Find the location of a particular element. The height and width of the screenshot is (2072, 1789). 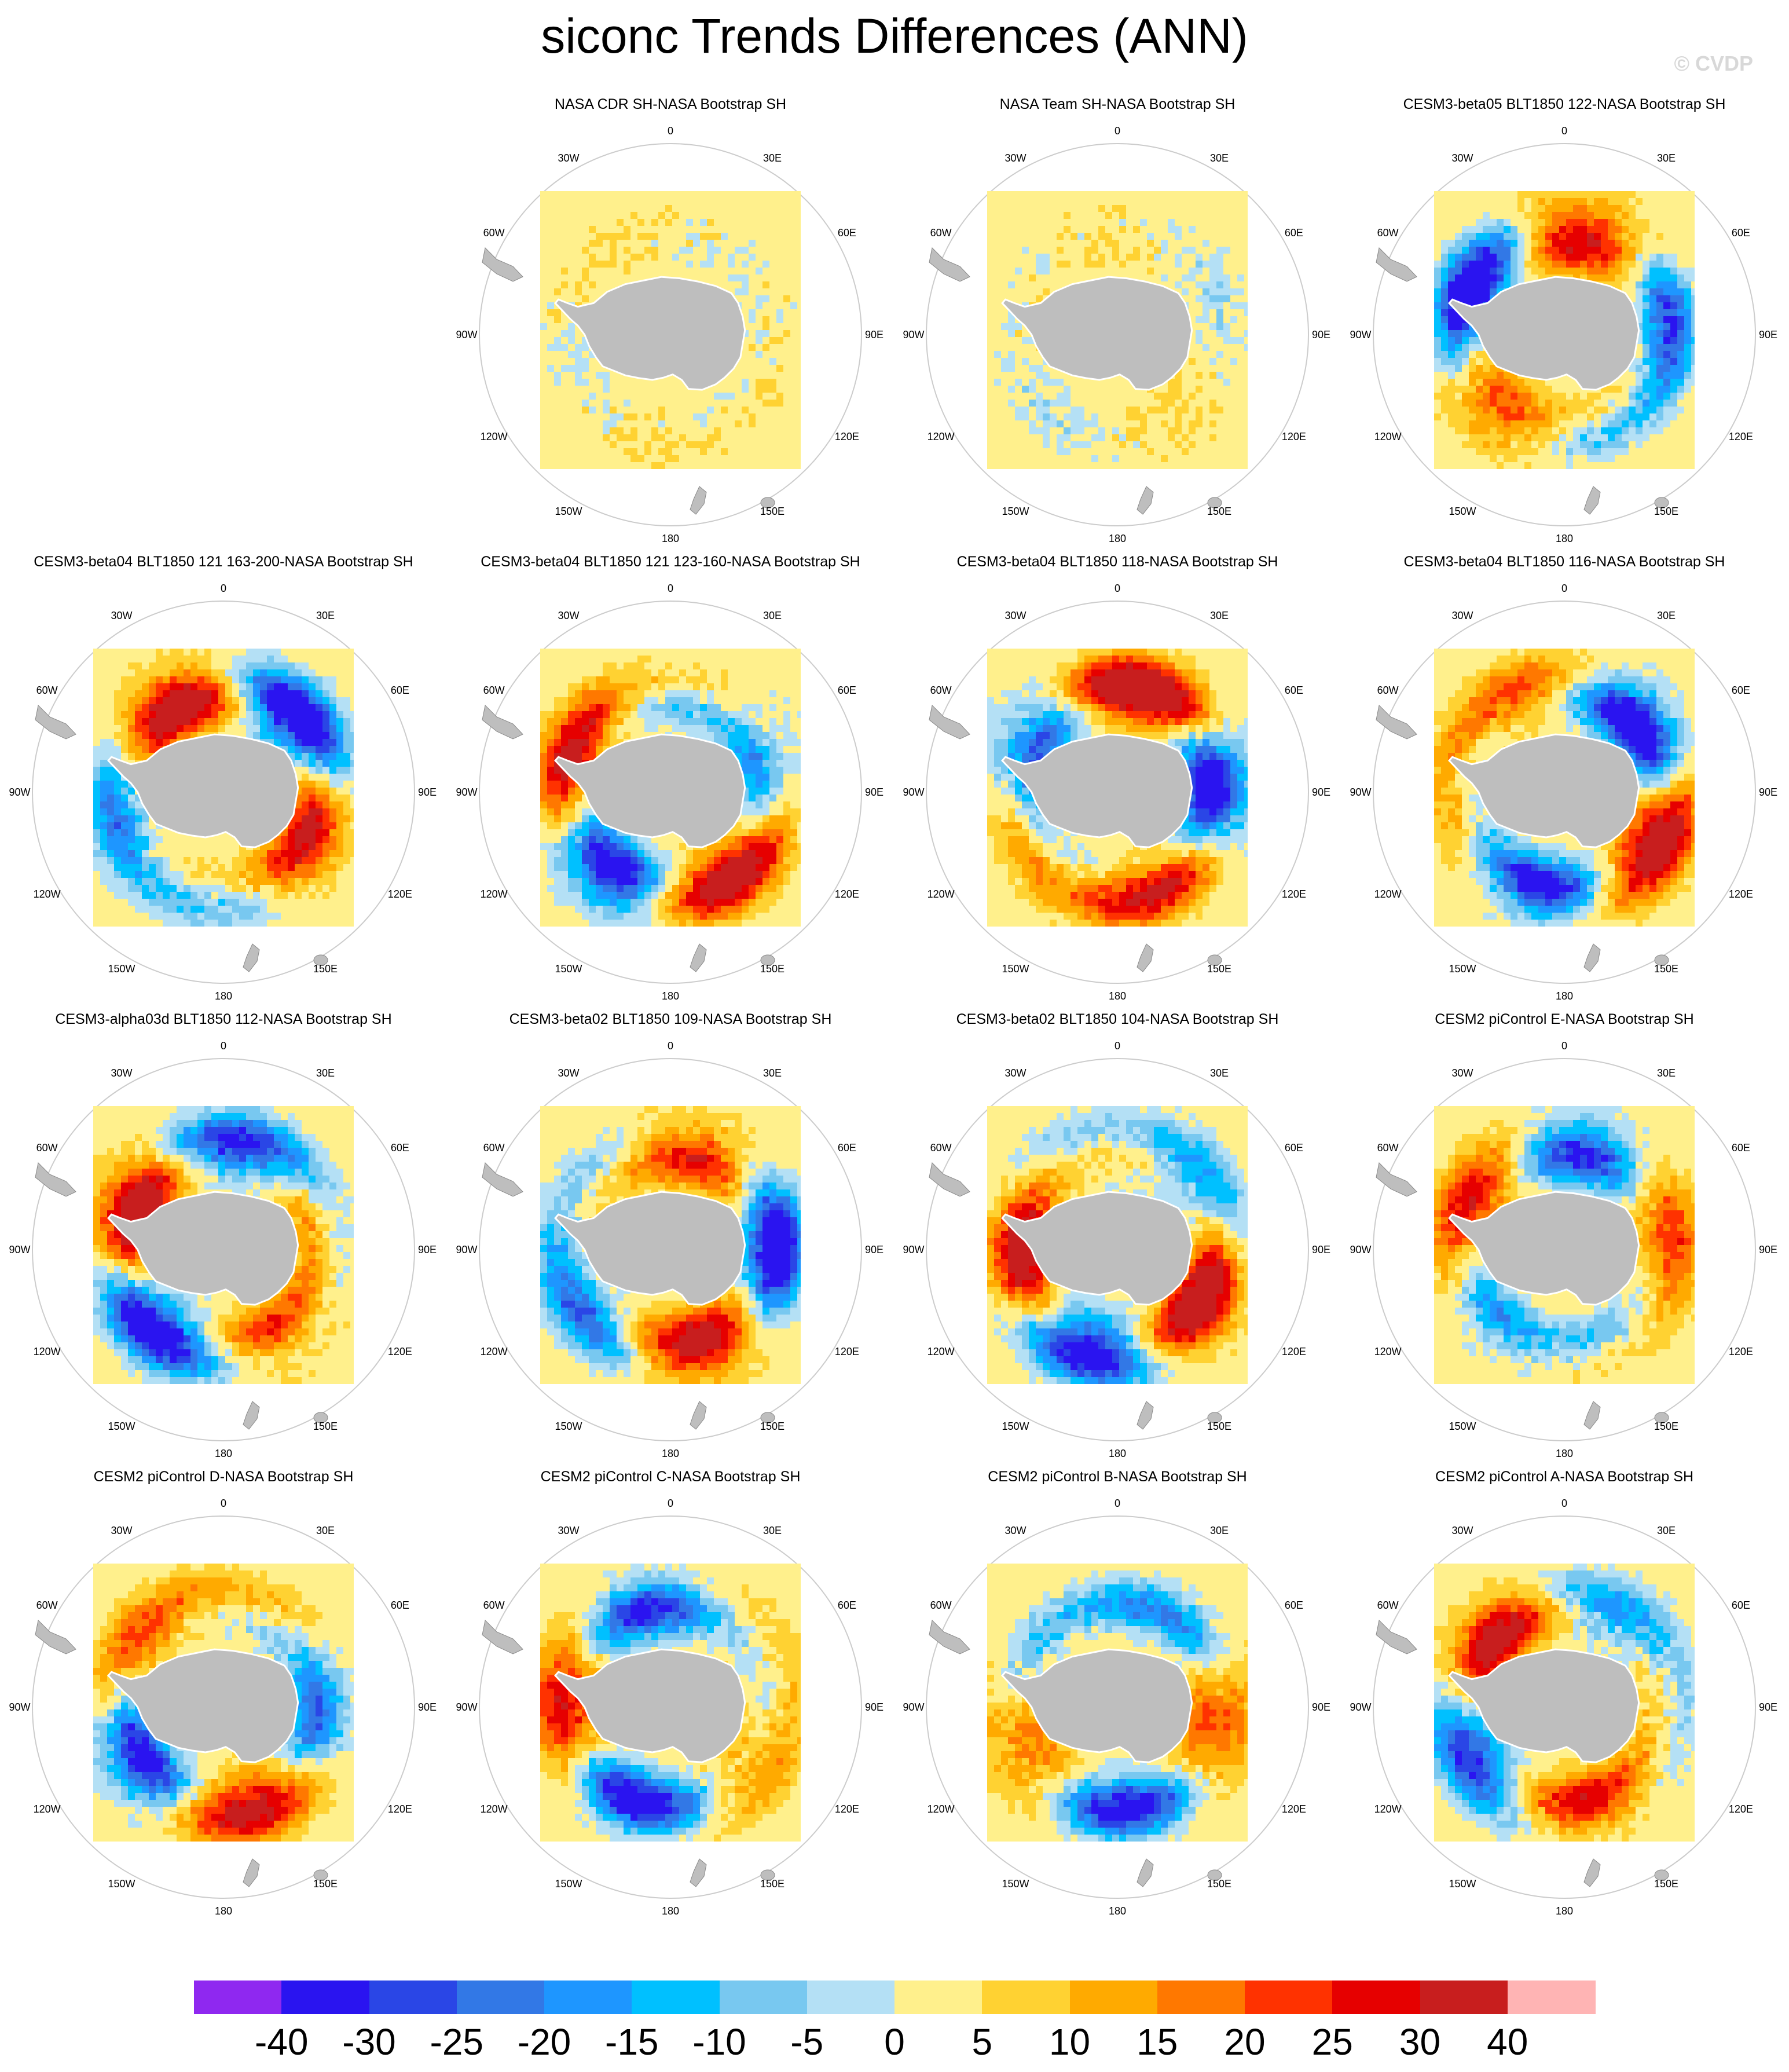

colorbar-tick-label: 10 is located at coordinates (1070, 2042).